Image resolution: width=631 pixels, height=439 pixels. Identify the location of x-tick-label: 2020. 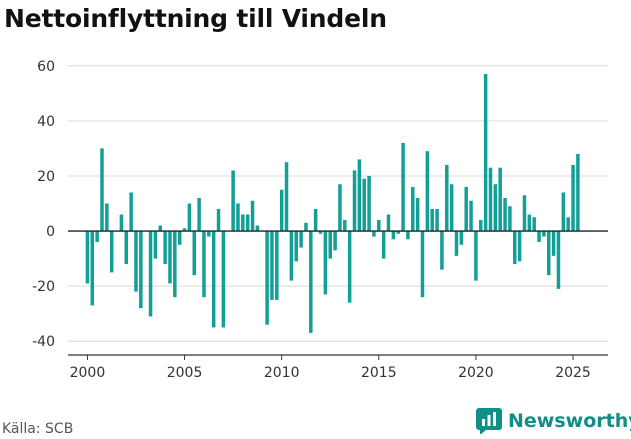
(476, 373).